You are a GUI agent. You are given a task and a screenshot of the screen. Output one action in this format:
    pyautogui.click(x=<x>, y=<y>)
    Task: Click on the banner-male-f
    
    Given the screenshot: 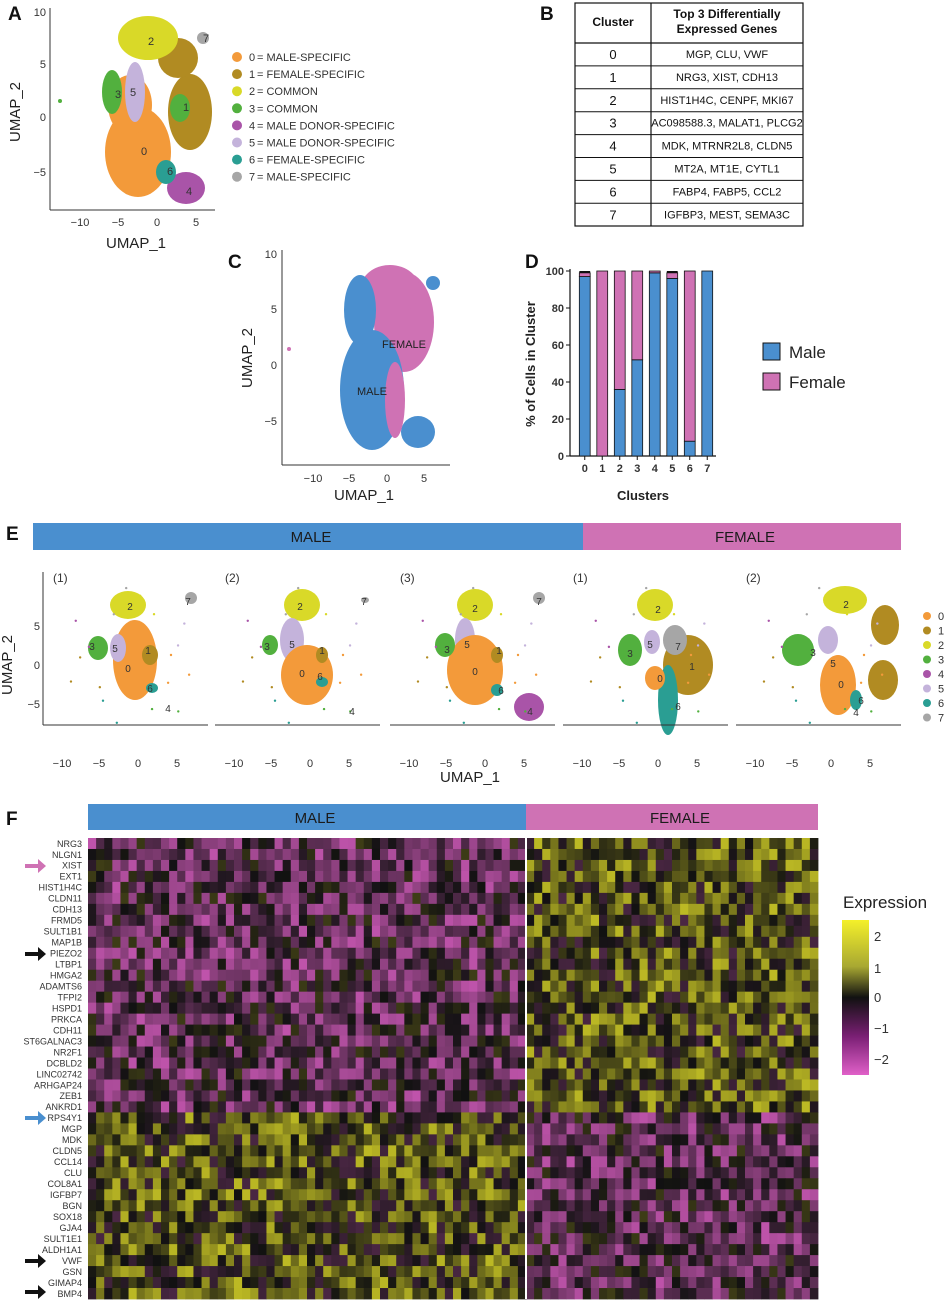 What is the action you would take?
    pyautogui.click(x=307, y=817)
    